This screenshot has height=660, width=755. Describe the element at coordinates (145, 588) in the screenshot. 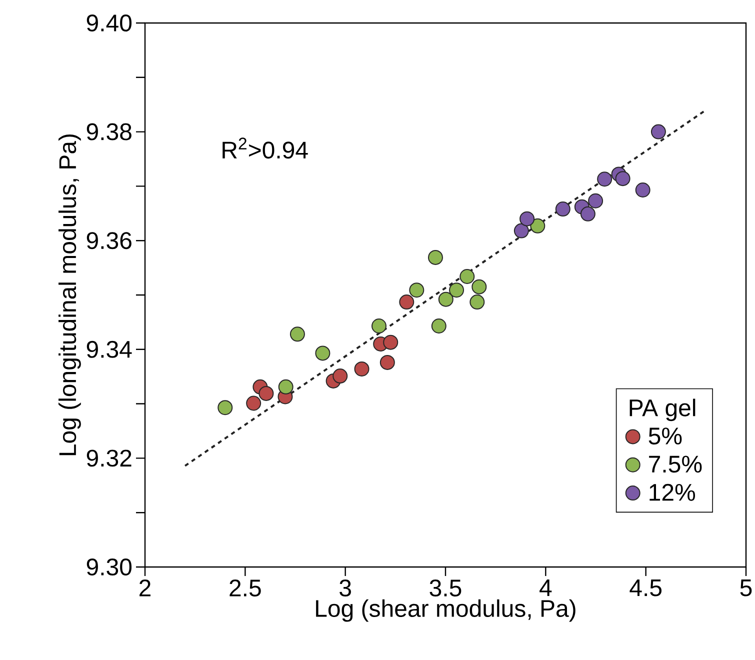

I see `x-tick-label: 2` at that location.